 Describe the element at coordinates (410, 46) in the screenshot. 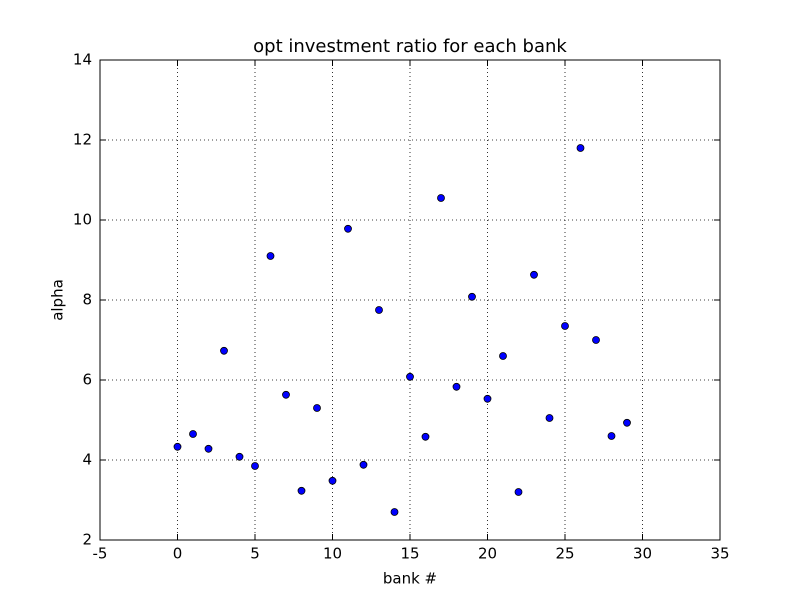

I see `chart-title: opt investment ratio for each bank` at that location.